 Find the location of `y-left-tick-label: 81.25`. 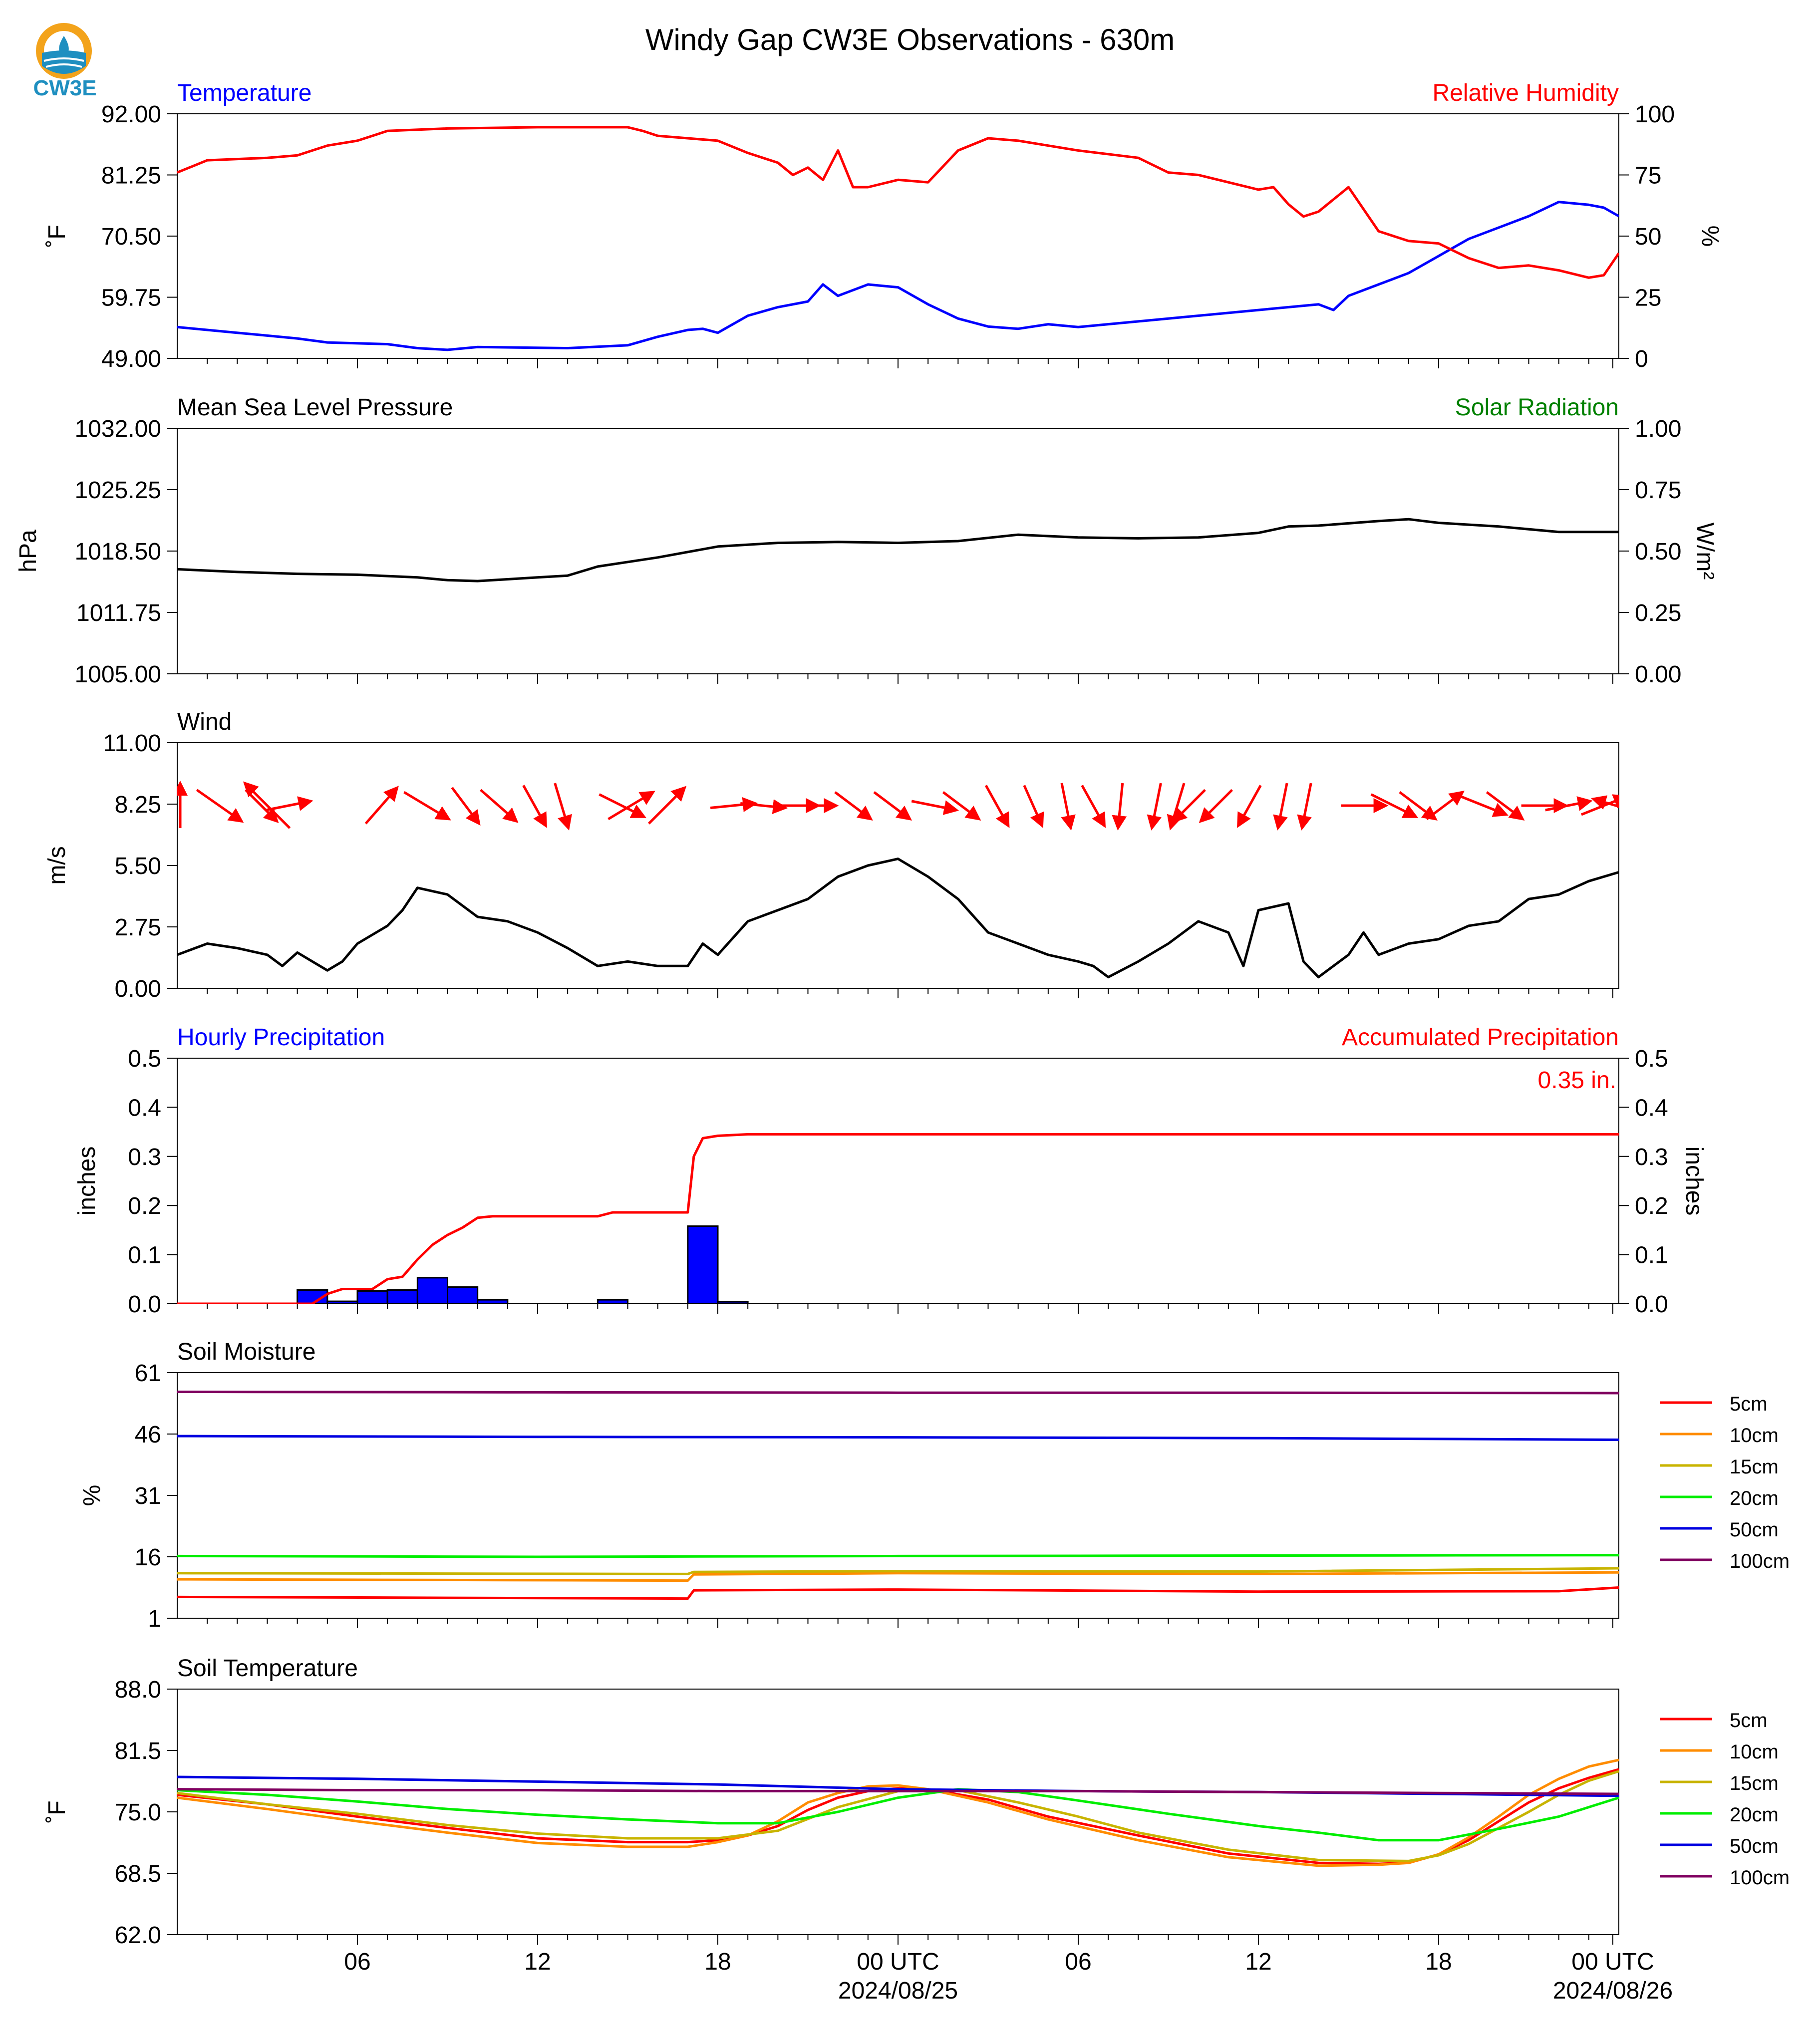

y-left-tick-label: 81.25 is located at coordinates (131, 176).